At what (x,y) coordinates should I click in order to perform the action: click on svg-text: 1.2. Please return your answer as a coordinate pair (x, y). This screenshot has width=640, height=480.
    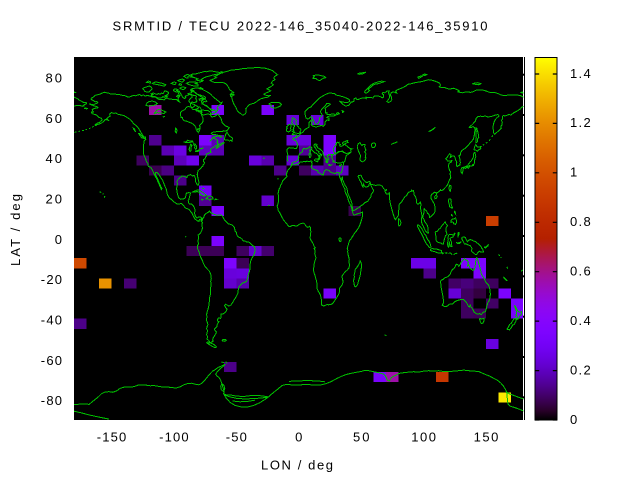
    Looking at the image, I should click on (580, 122).